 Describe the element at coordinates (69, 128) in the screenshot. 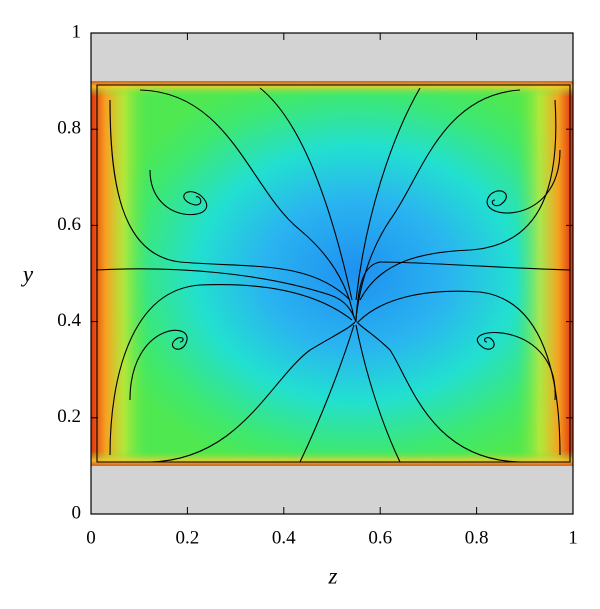

I see `y-tick-label: 0.8` at that location.